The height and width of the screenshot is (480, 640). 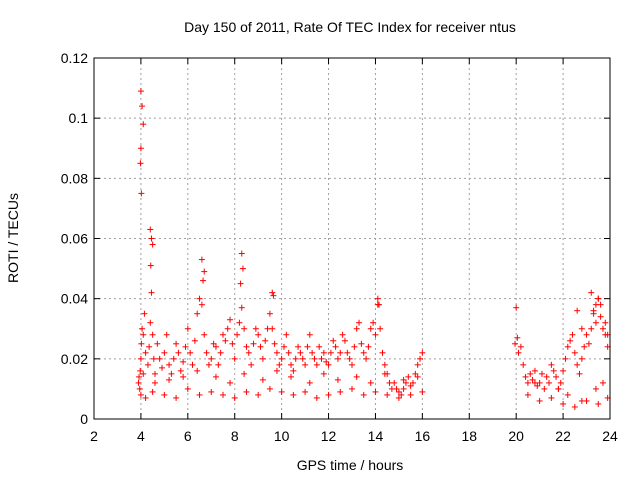 What do you see at coordinates (74, 58) in the screenshot?
I see `y-tick-label: 0.12` at bounding box center [74, 58].